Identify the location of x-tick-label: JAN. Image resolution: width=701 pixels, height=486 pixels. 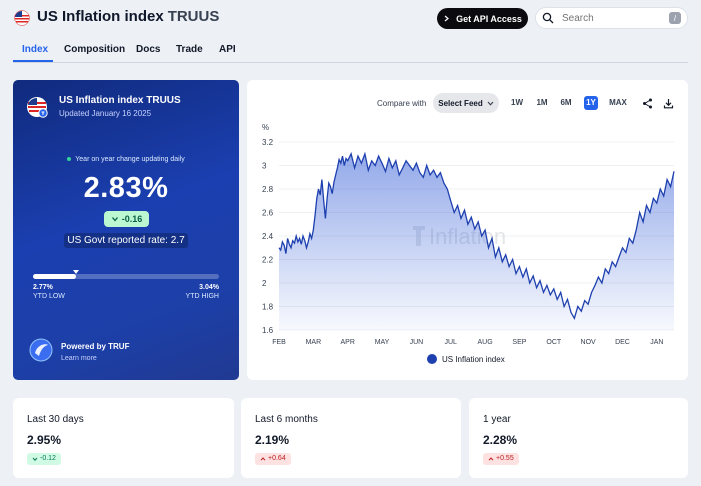
(656, 342).